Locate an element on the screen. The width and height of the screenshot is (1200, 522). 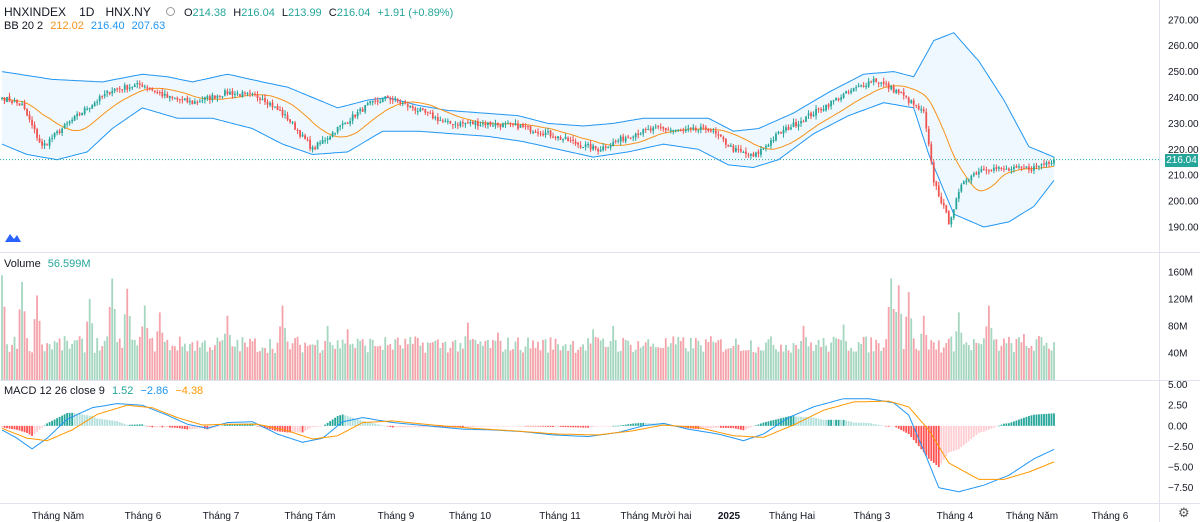
symbol-name: HNXINDEX is located at coordinates (35, 12).